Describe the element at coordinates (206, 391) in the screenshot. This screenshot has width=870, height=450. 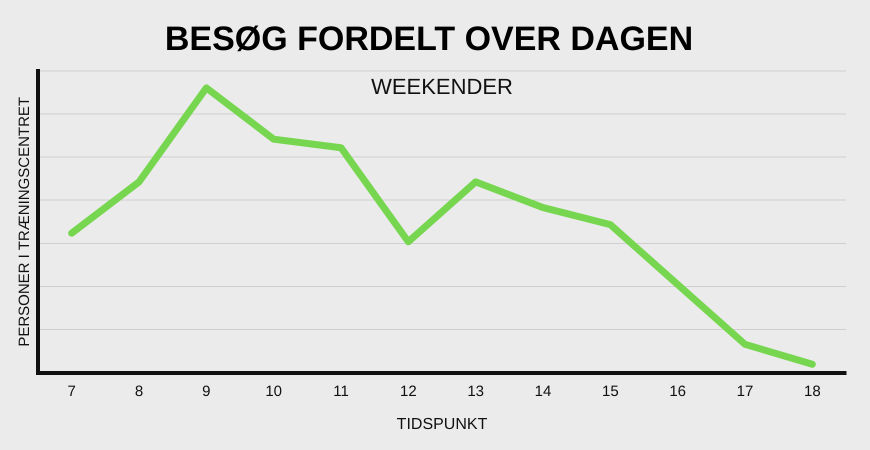
I see `x-tick-label: 9` at that location.